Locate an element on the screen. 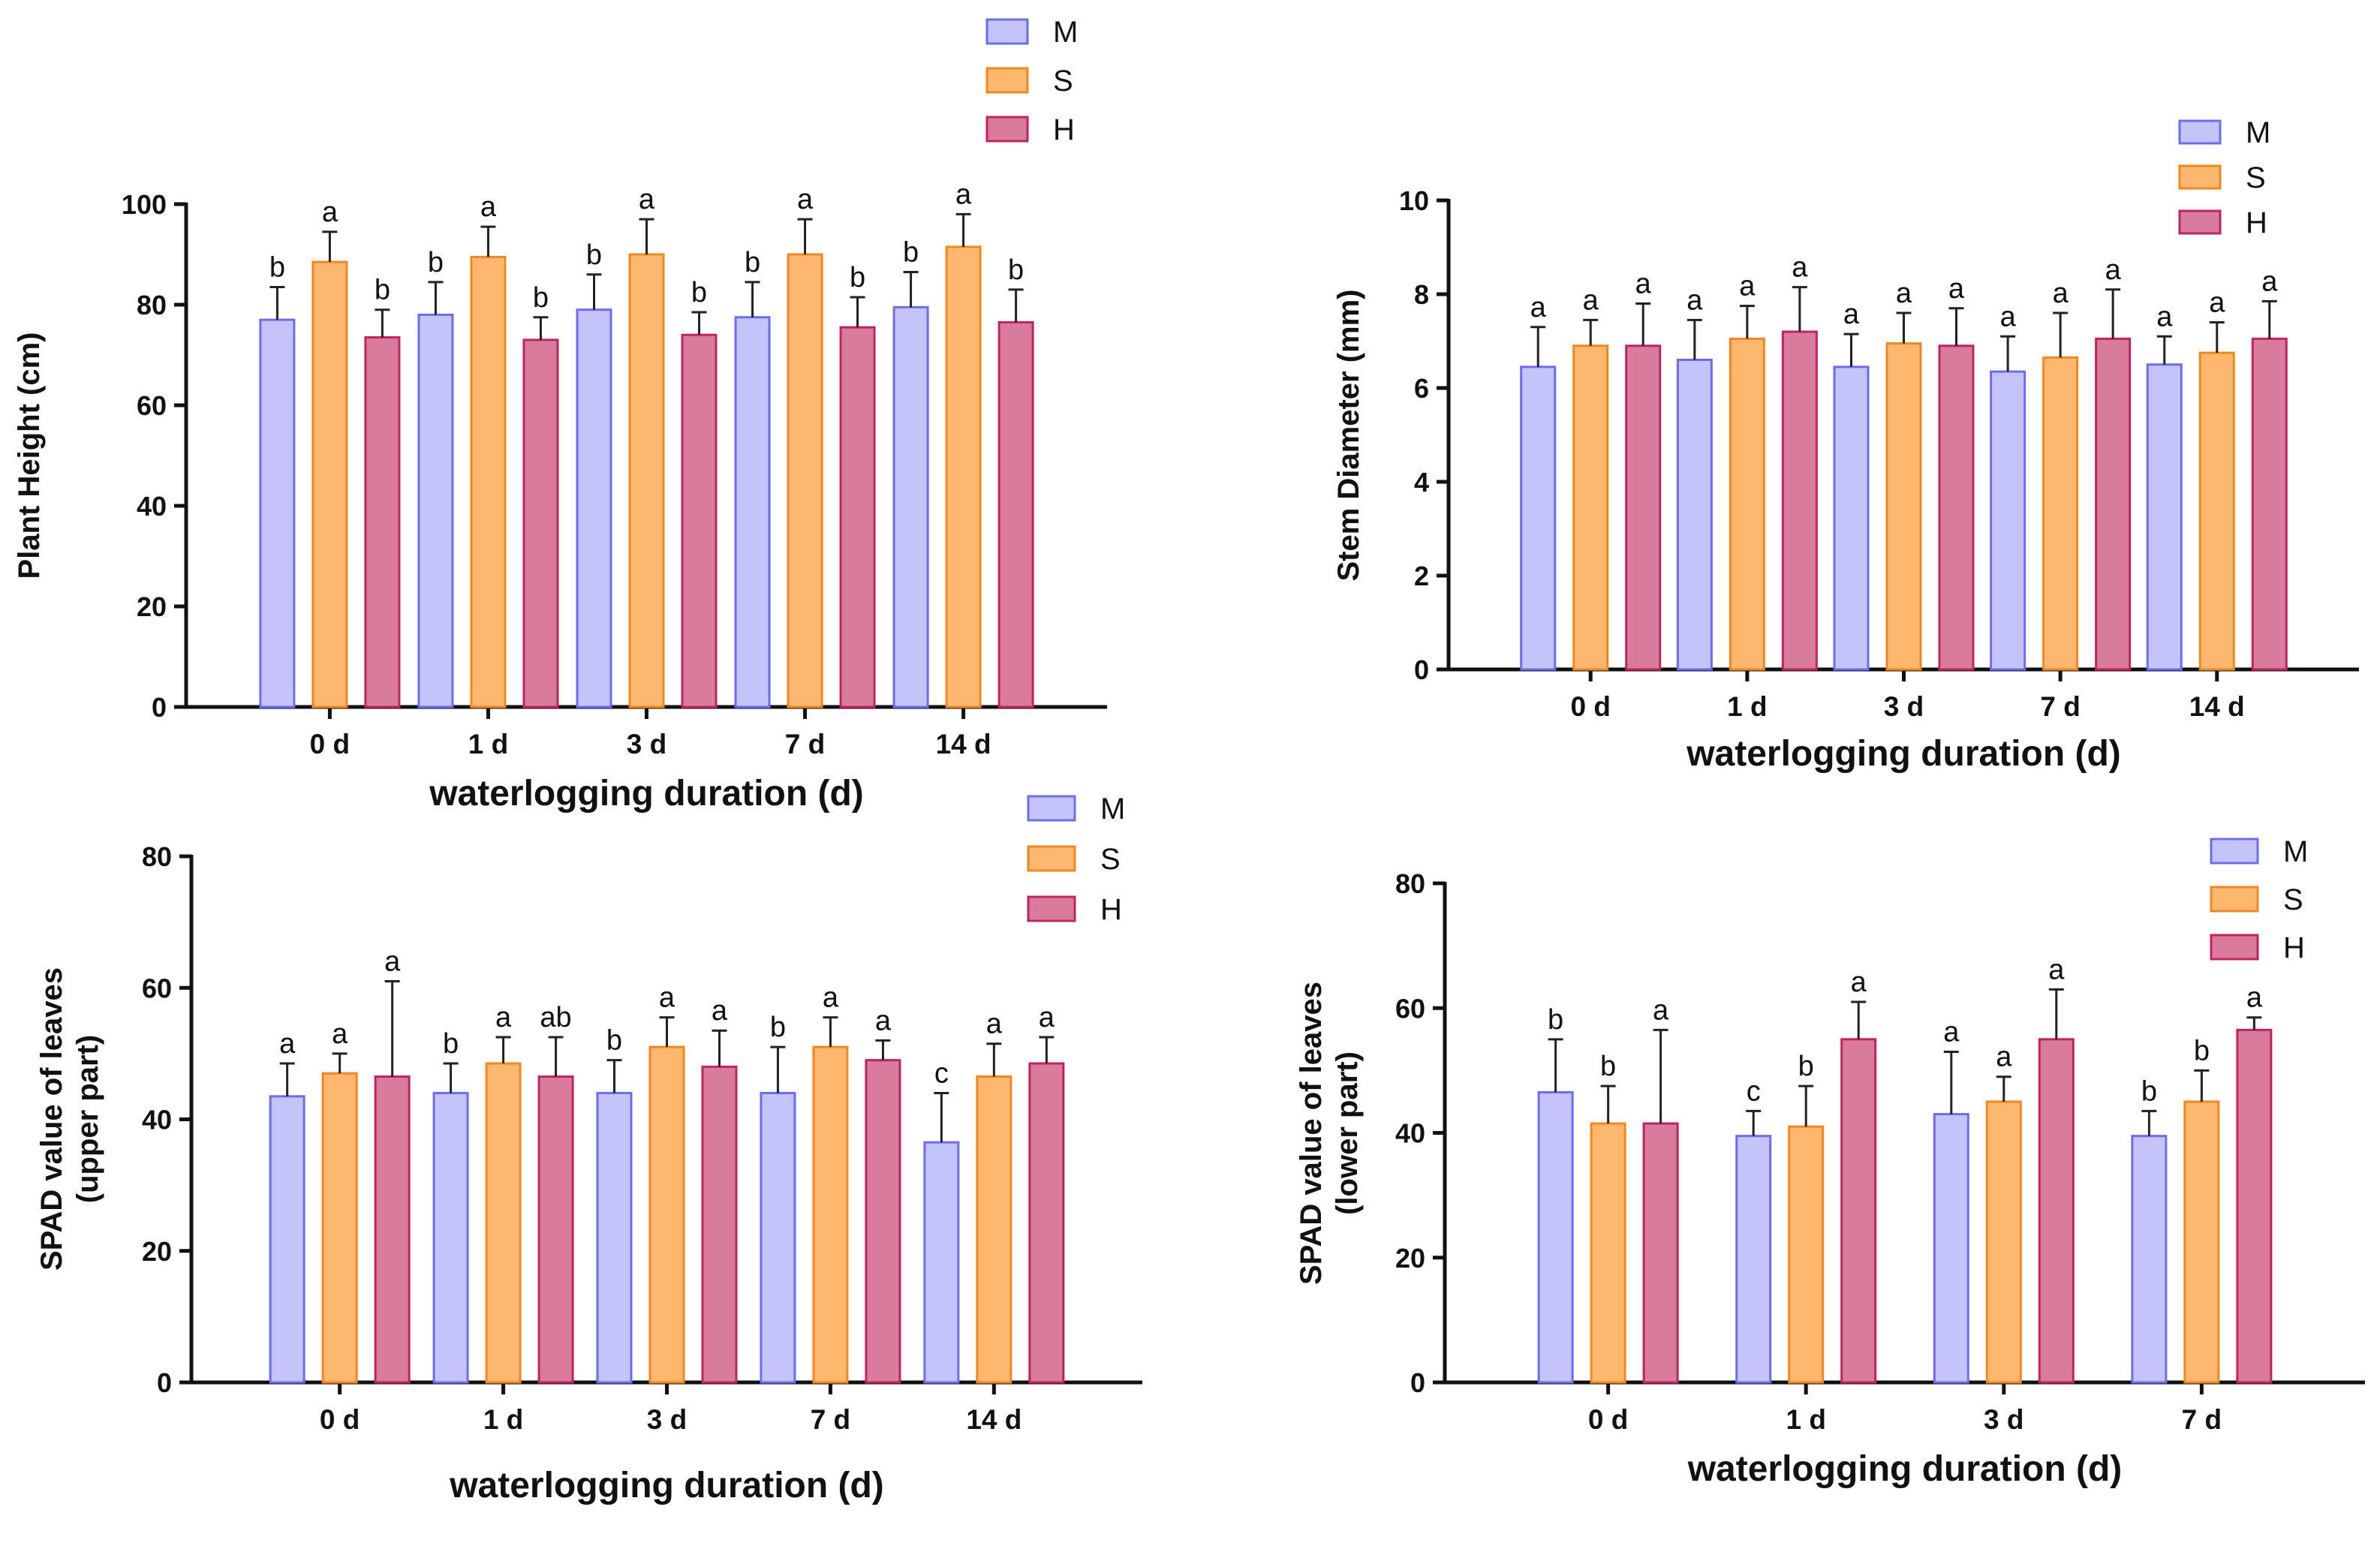 Image resolution: width=2380 pixels, height=1543 pixels. y-axis-title: SPAD value of leaves (lower part) is located at coordinates (1329, 1133).